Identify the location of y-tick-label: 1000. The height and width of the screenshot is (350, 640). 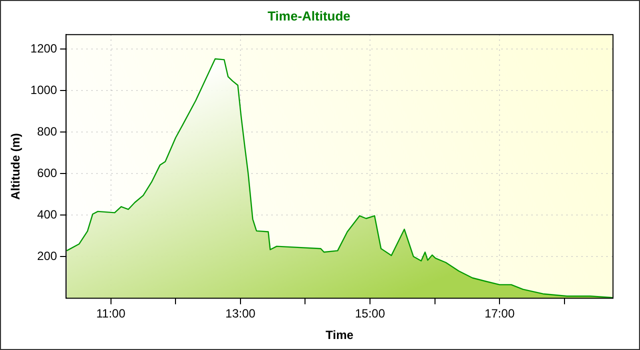
(44, 89).